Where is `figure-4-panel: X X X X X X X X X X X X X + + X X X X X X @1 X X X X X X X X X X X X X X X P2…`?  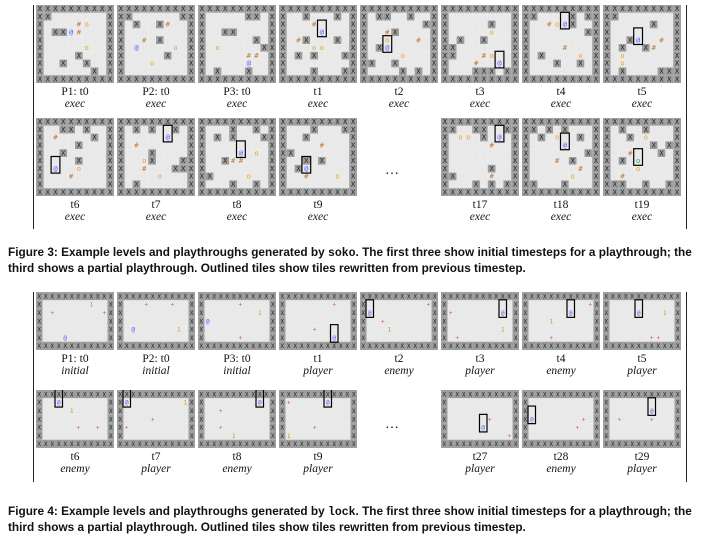 figure-4-panel: X X X X X X X X X X X X X + + X X X X X X @1 X X X X X X X X X X X X X X X P2… is located at coordinates (156, 334).